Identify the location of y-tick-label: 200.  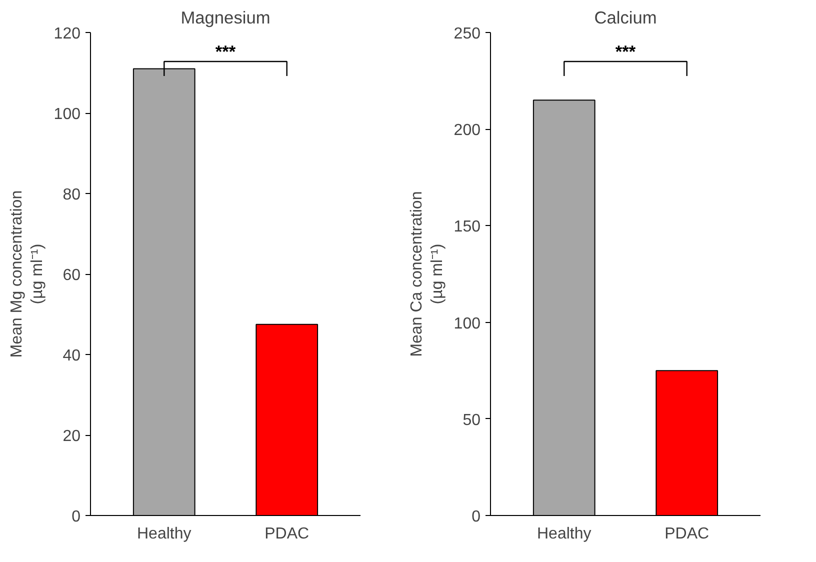
(467, 131).